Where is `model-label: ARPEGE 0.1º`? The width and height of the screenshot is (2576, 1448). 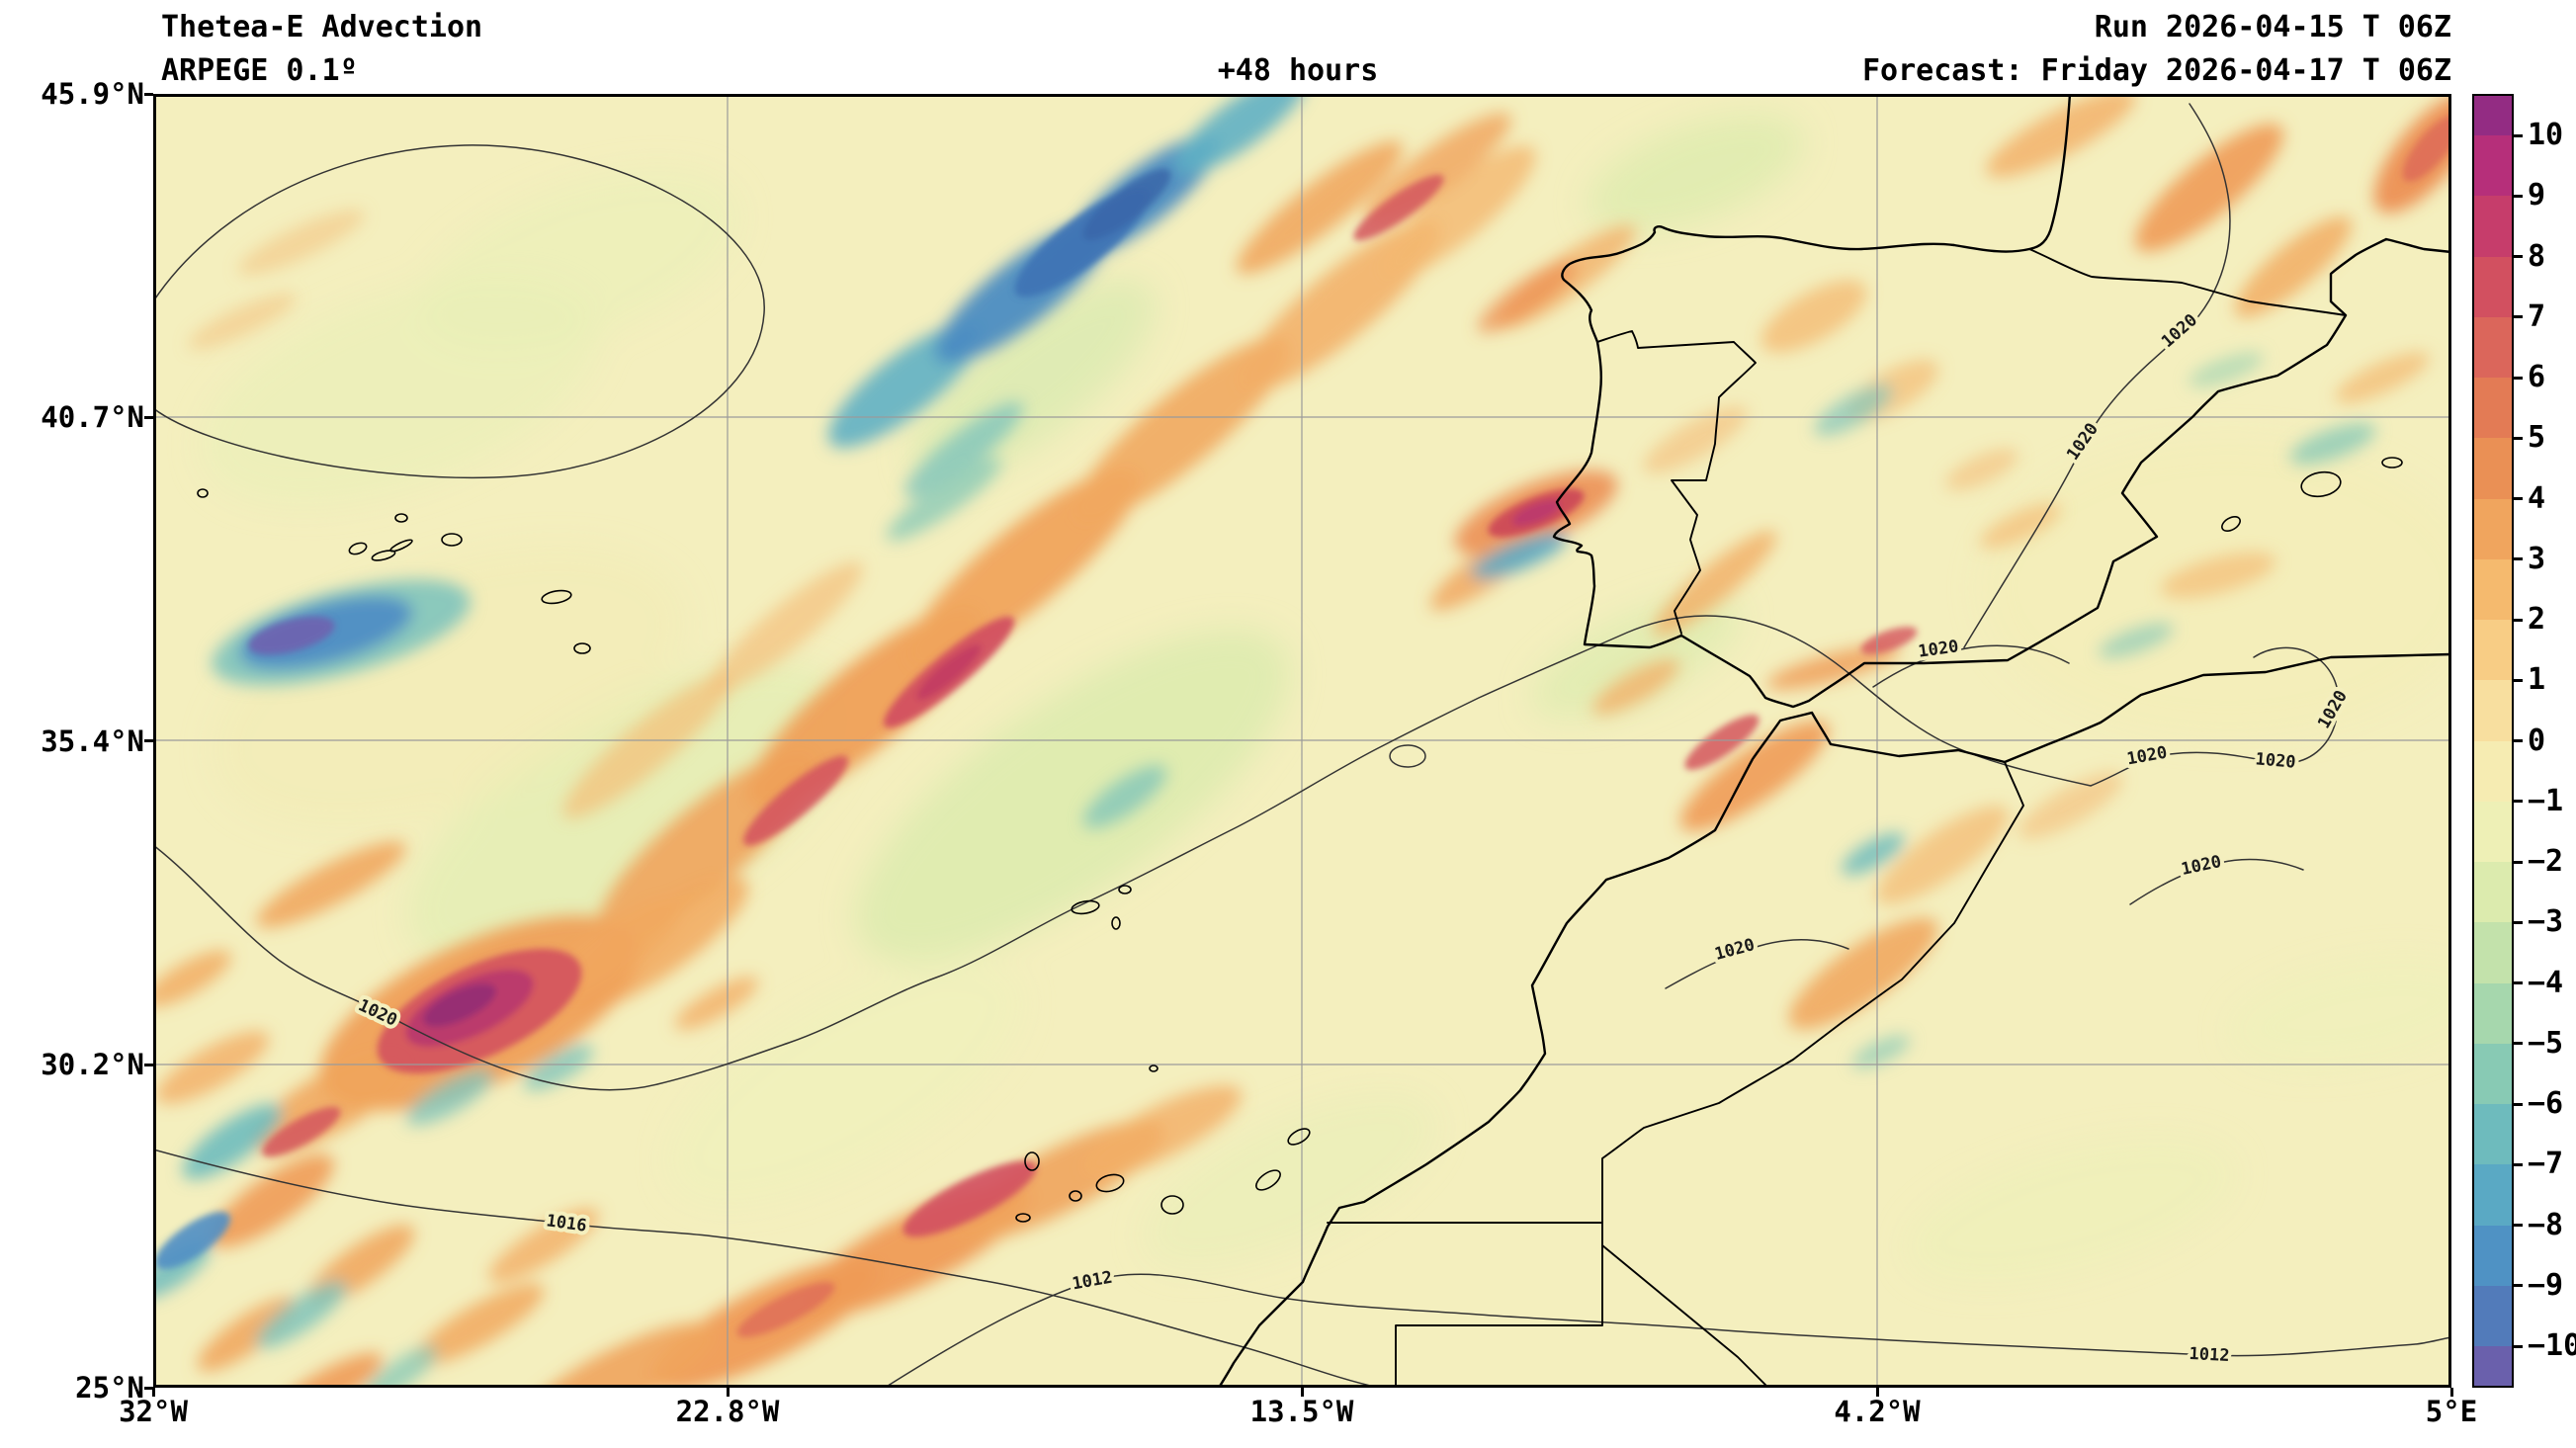 model-label: ARPEGE 0.1º is located at coordinates (259, 70).